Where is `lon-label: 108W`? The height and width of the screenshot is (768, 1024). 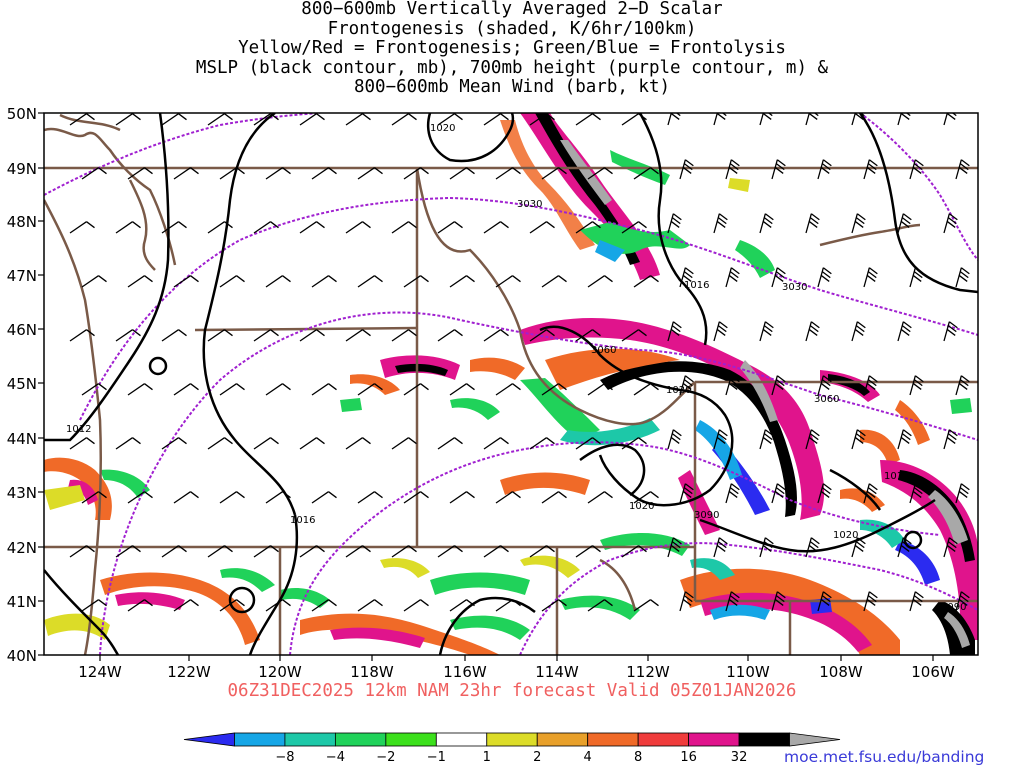
lon-label: 108W is located at coordinates (841, 672).